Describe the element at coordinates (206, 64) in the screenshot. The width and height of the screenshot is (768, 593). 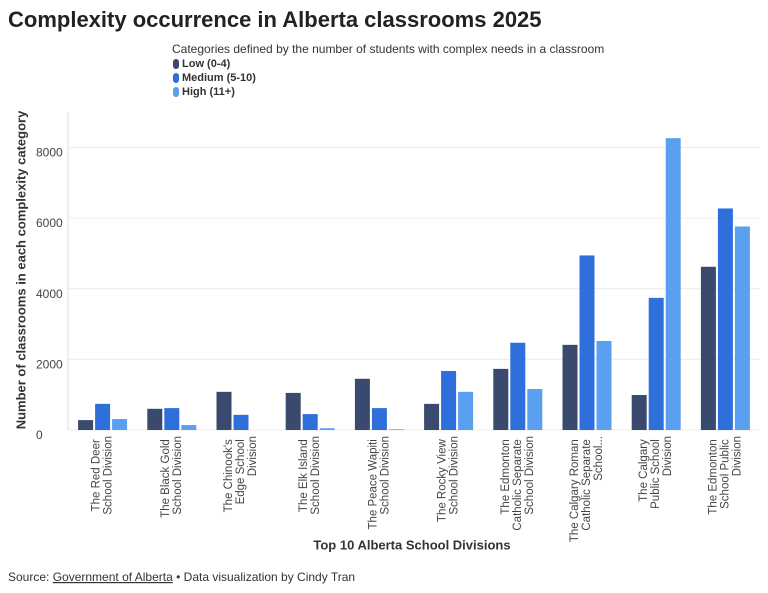
I see `legend-label: Low (0-4)` at that location.